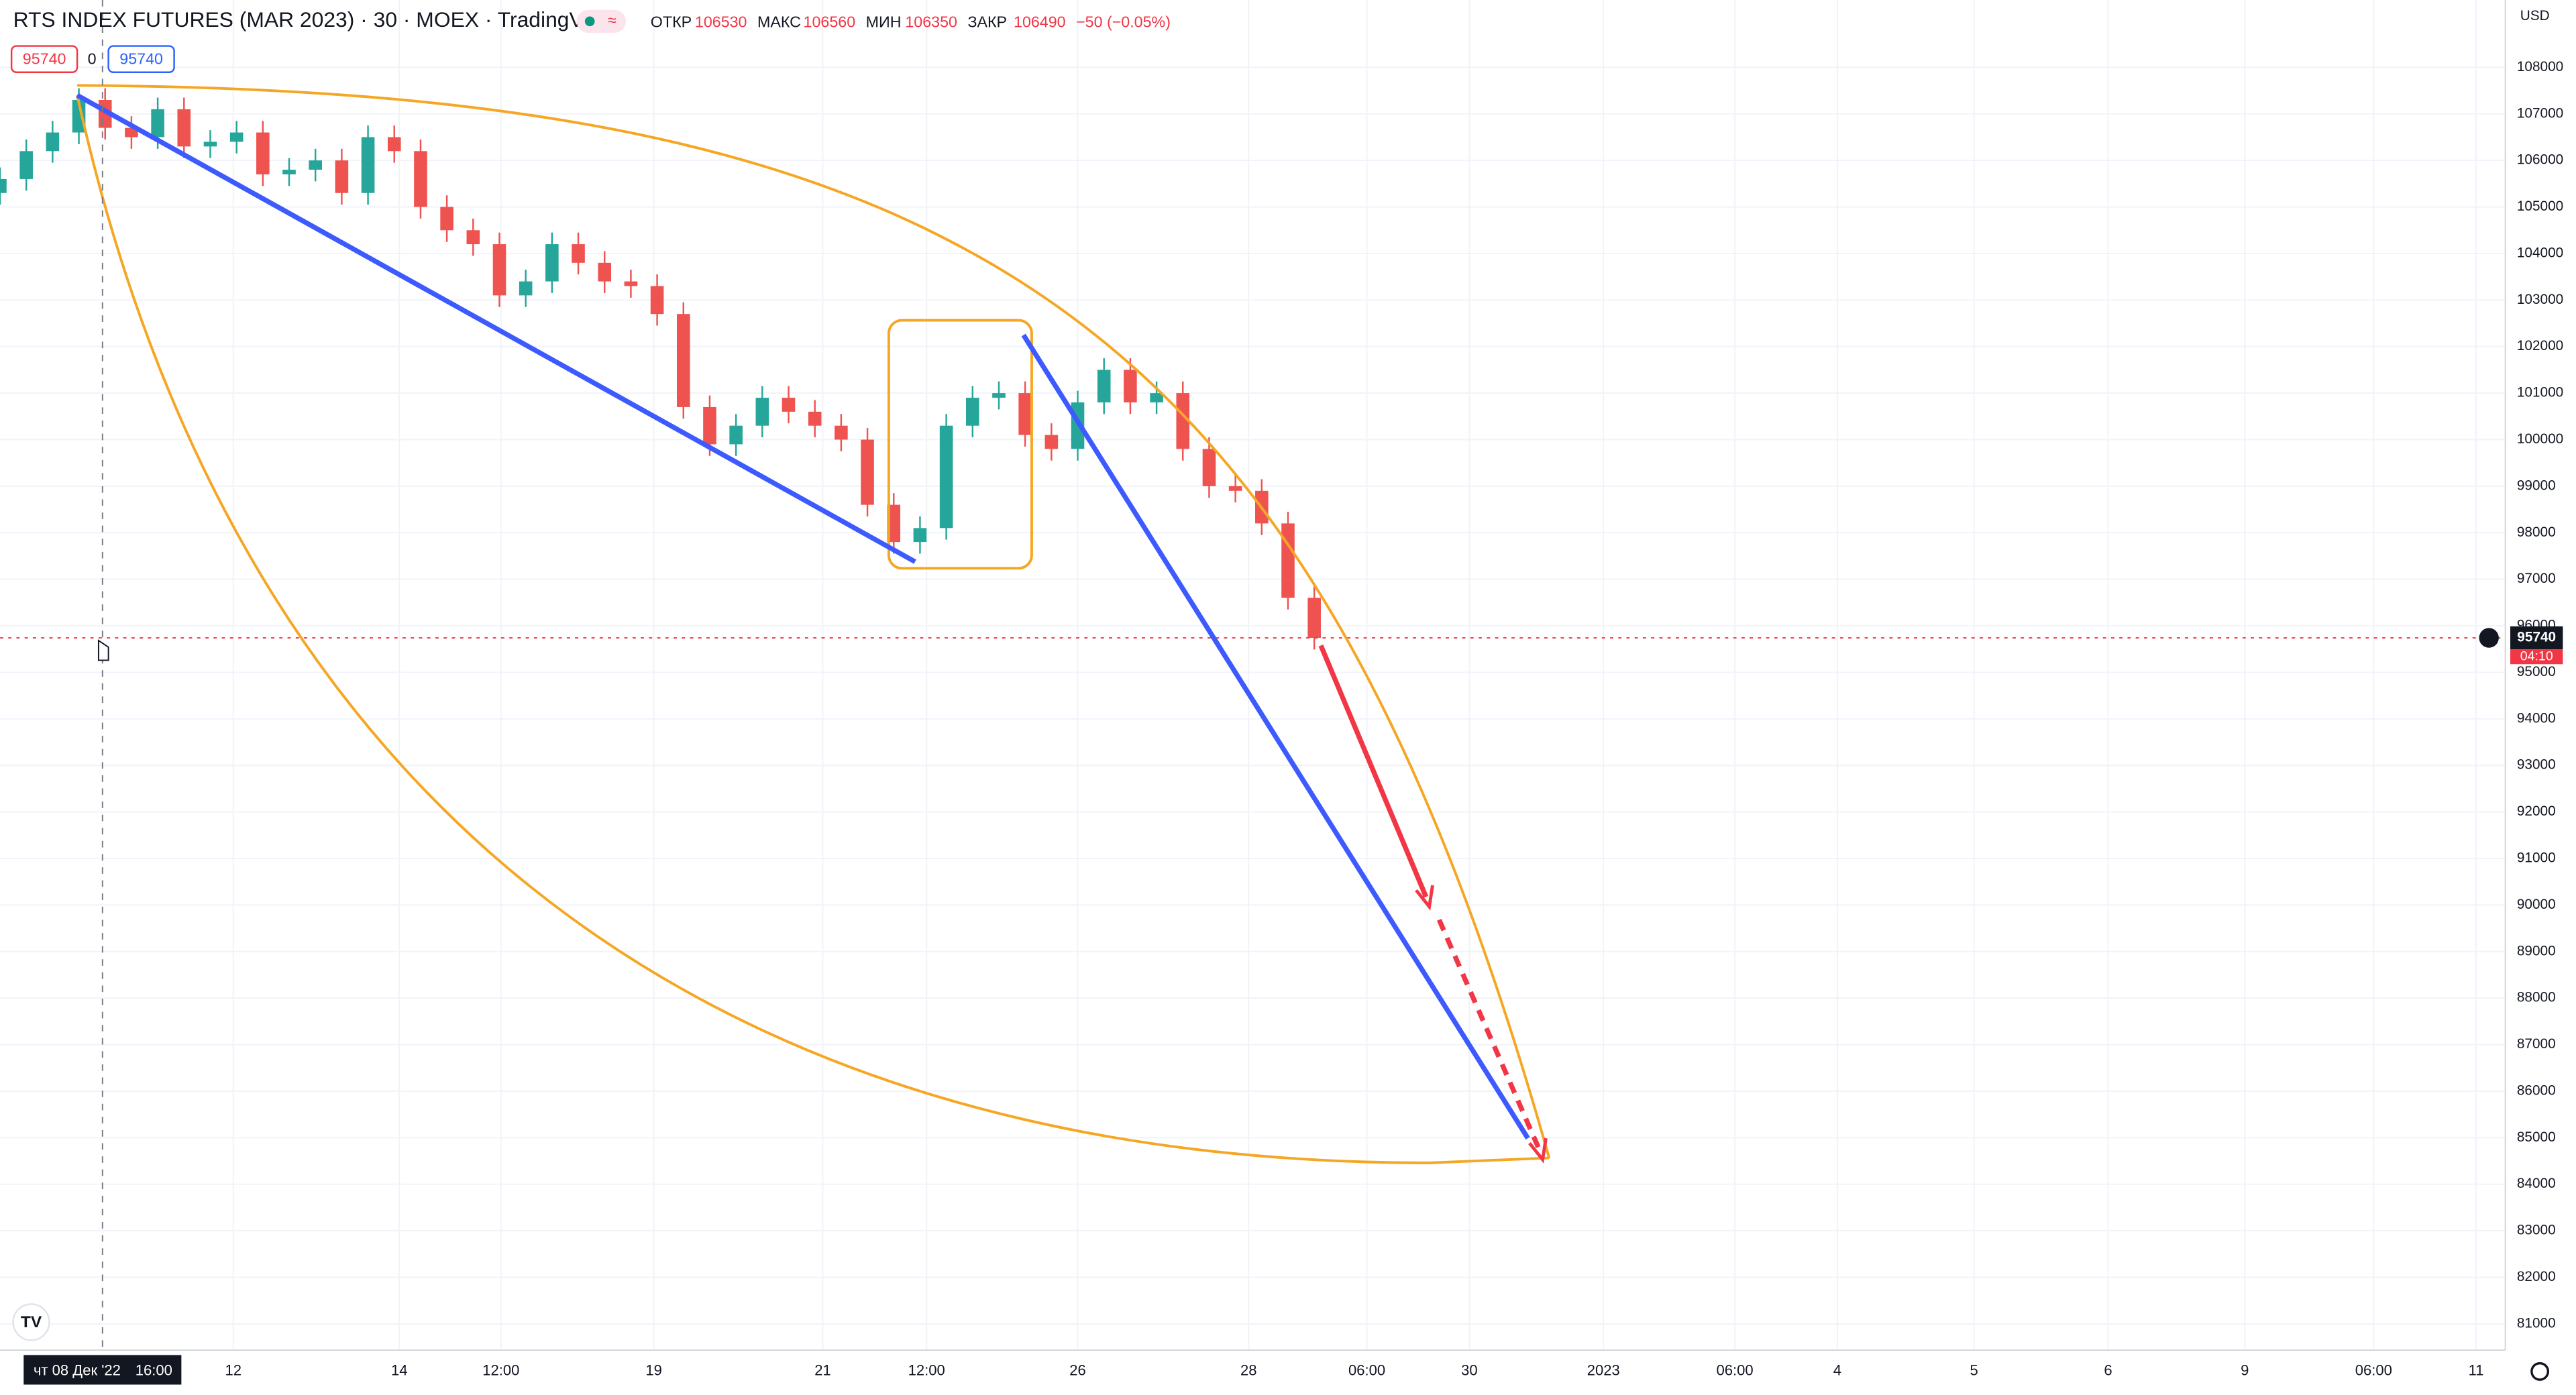 The height and width of the screenshot is (1395, 2576). Describe the element at coordinates (2245, 1370) in the screenshot. I see `x-tick-label: 9` at that location.